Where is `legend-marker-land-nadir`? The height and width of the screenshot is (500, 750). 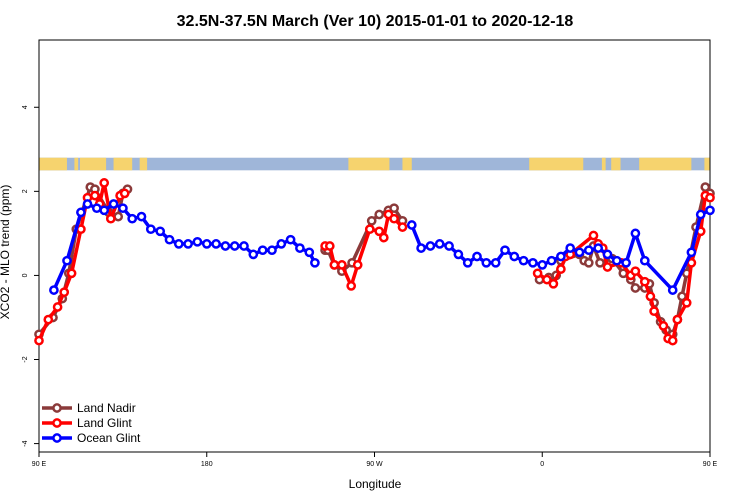
legend-marker-land-nadir is located at coordinates (57, 408).